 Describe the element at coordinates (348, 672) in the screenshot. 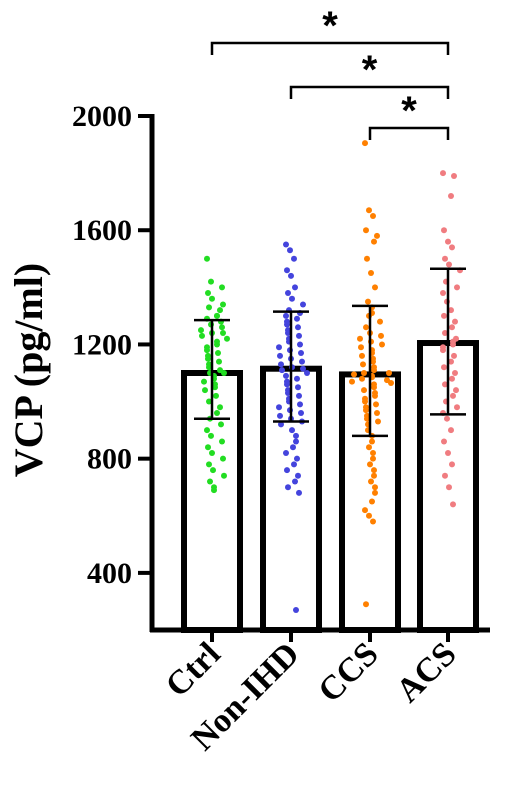

I see `x-tick-label-CCS: CCS` at that location.